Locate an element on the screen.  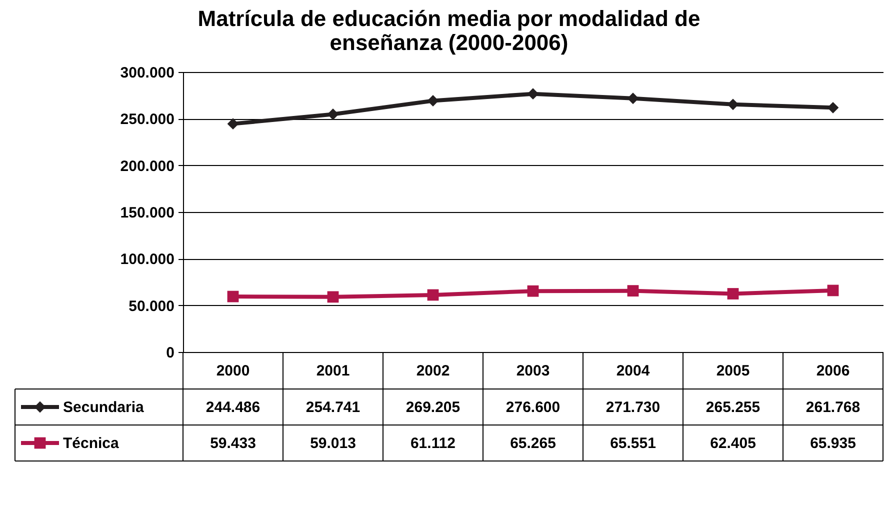
y-tick-label: 150.000 is located at coordinates (147, 213).